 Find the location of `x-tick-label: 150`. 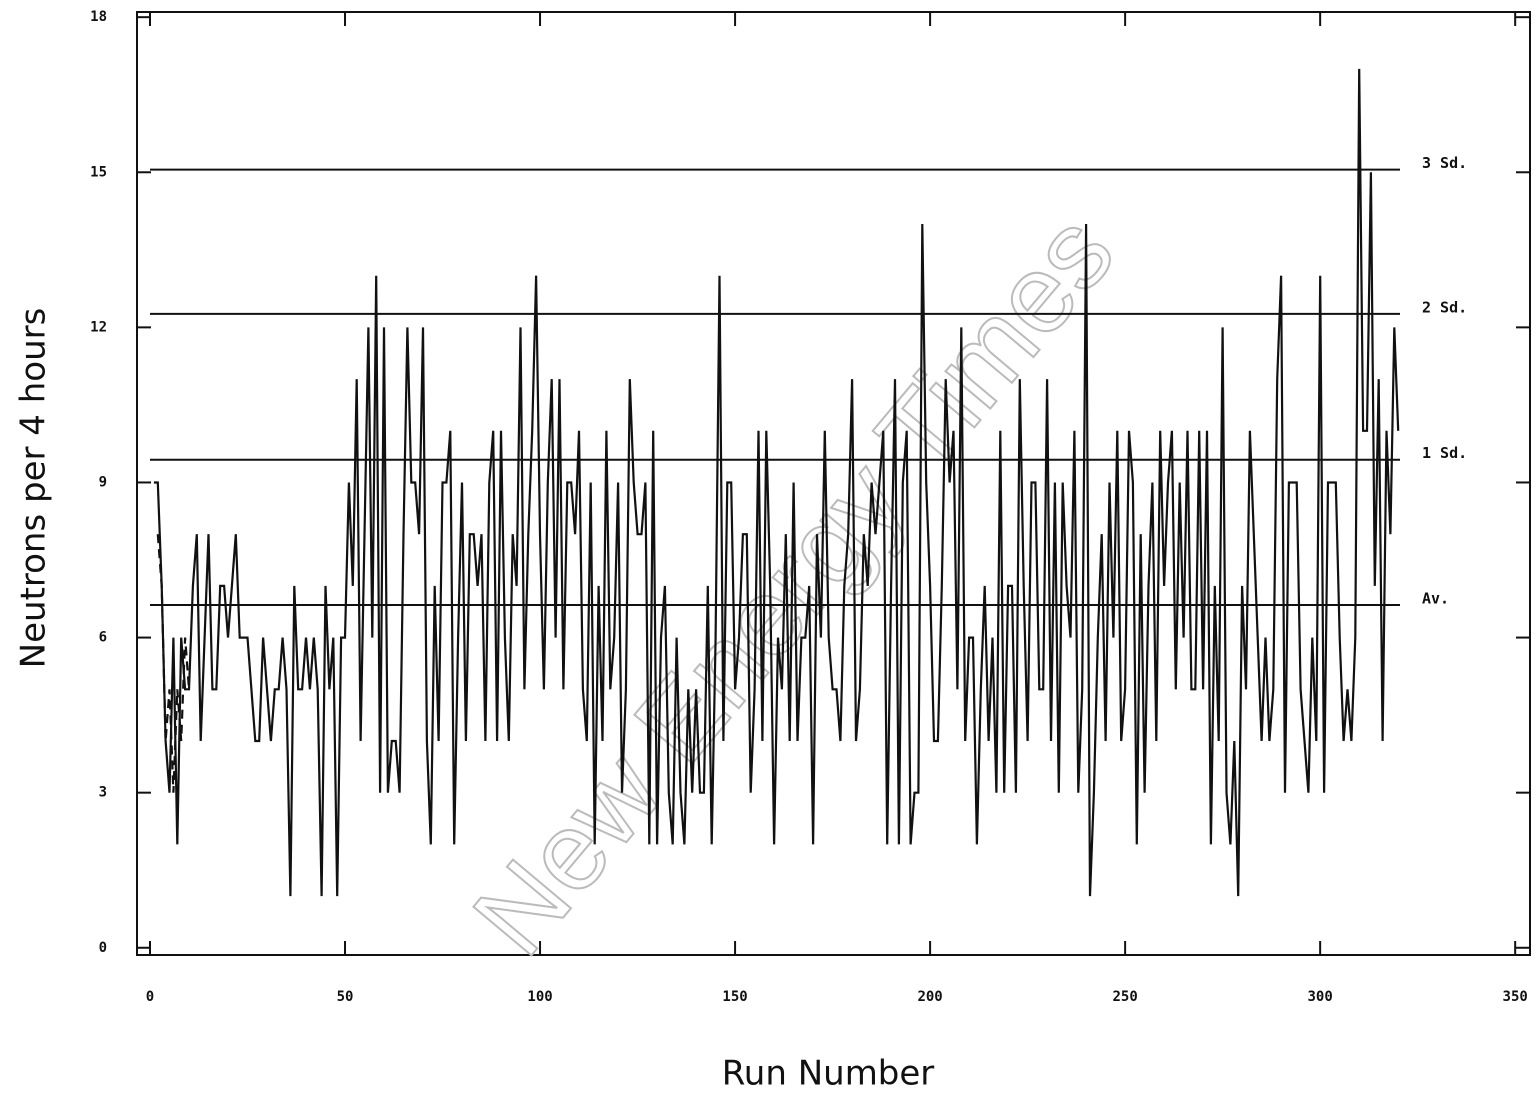

x-tick-label: 150 is located at coordinates (734, 997).